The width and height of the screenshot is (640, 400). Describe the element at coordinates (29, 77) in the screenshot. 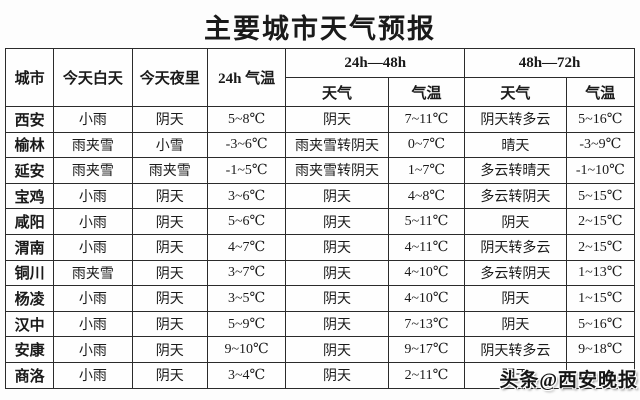

I see `column-header-city: 城市` at that location.